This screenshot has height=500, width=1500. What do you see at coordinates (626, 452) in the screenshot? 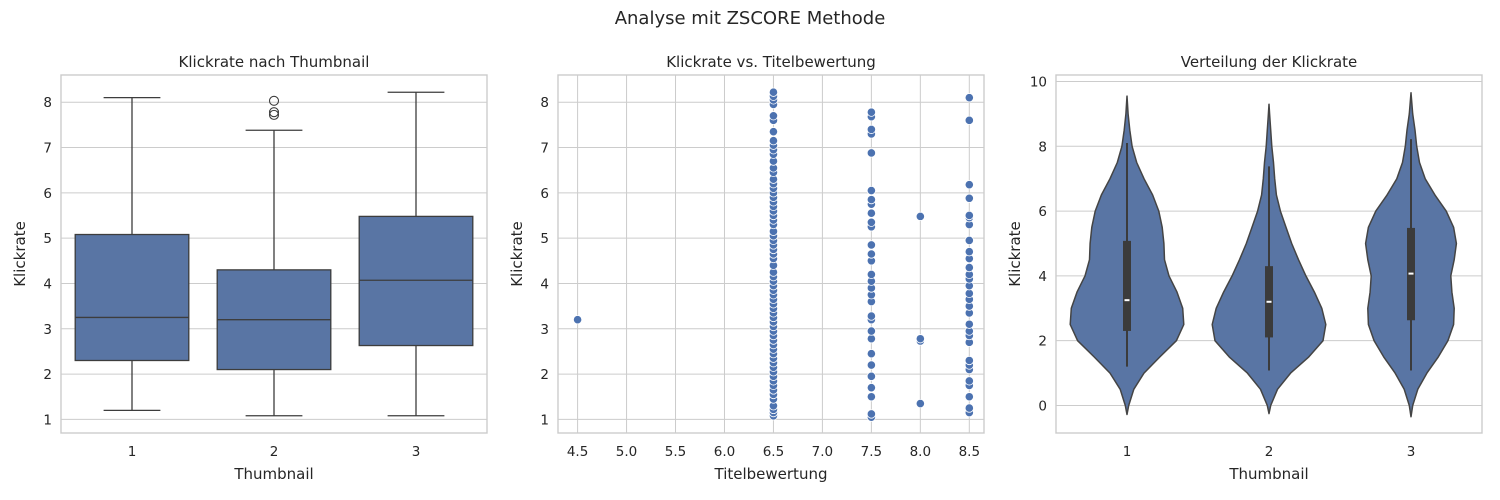
I see `x-tick-label: 5.0` at bounding box center [626, 452].